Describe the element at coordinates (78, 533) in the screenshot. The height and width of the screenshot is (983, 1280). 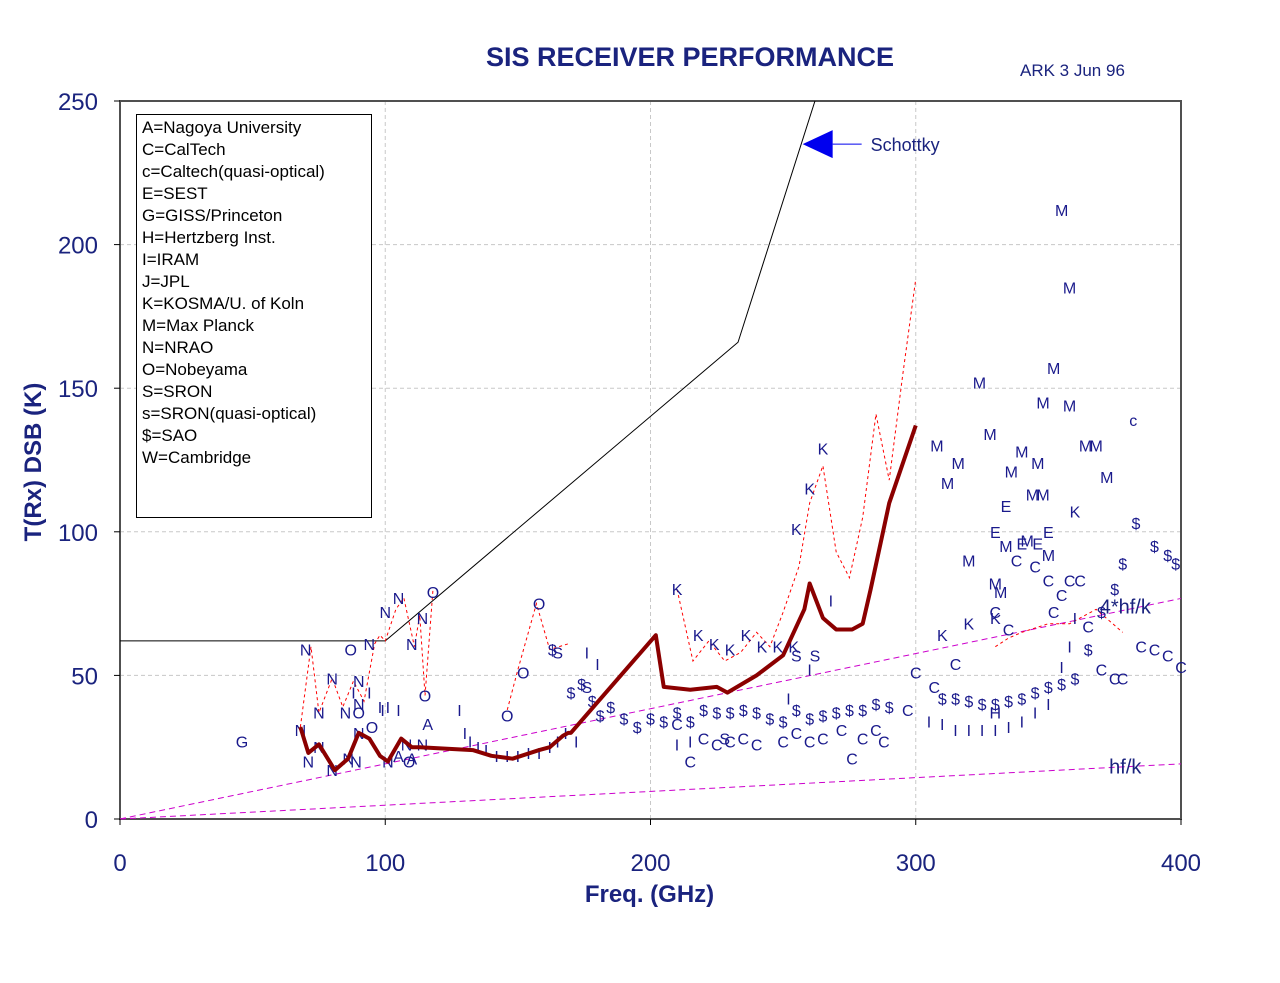
I see `y-tick-label: 100` at that location.